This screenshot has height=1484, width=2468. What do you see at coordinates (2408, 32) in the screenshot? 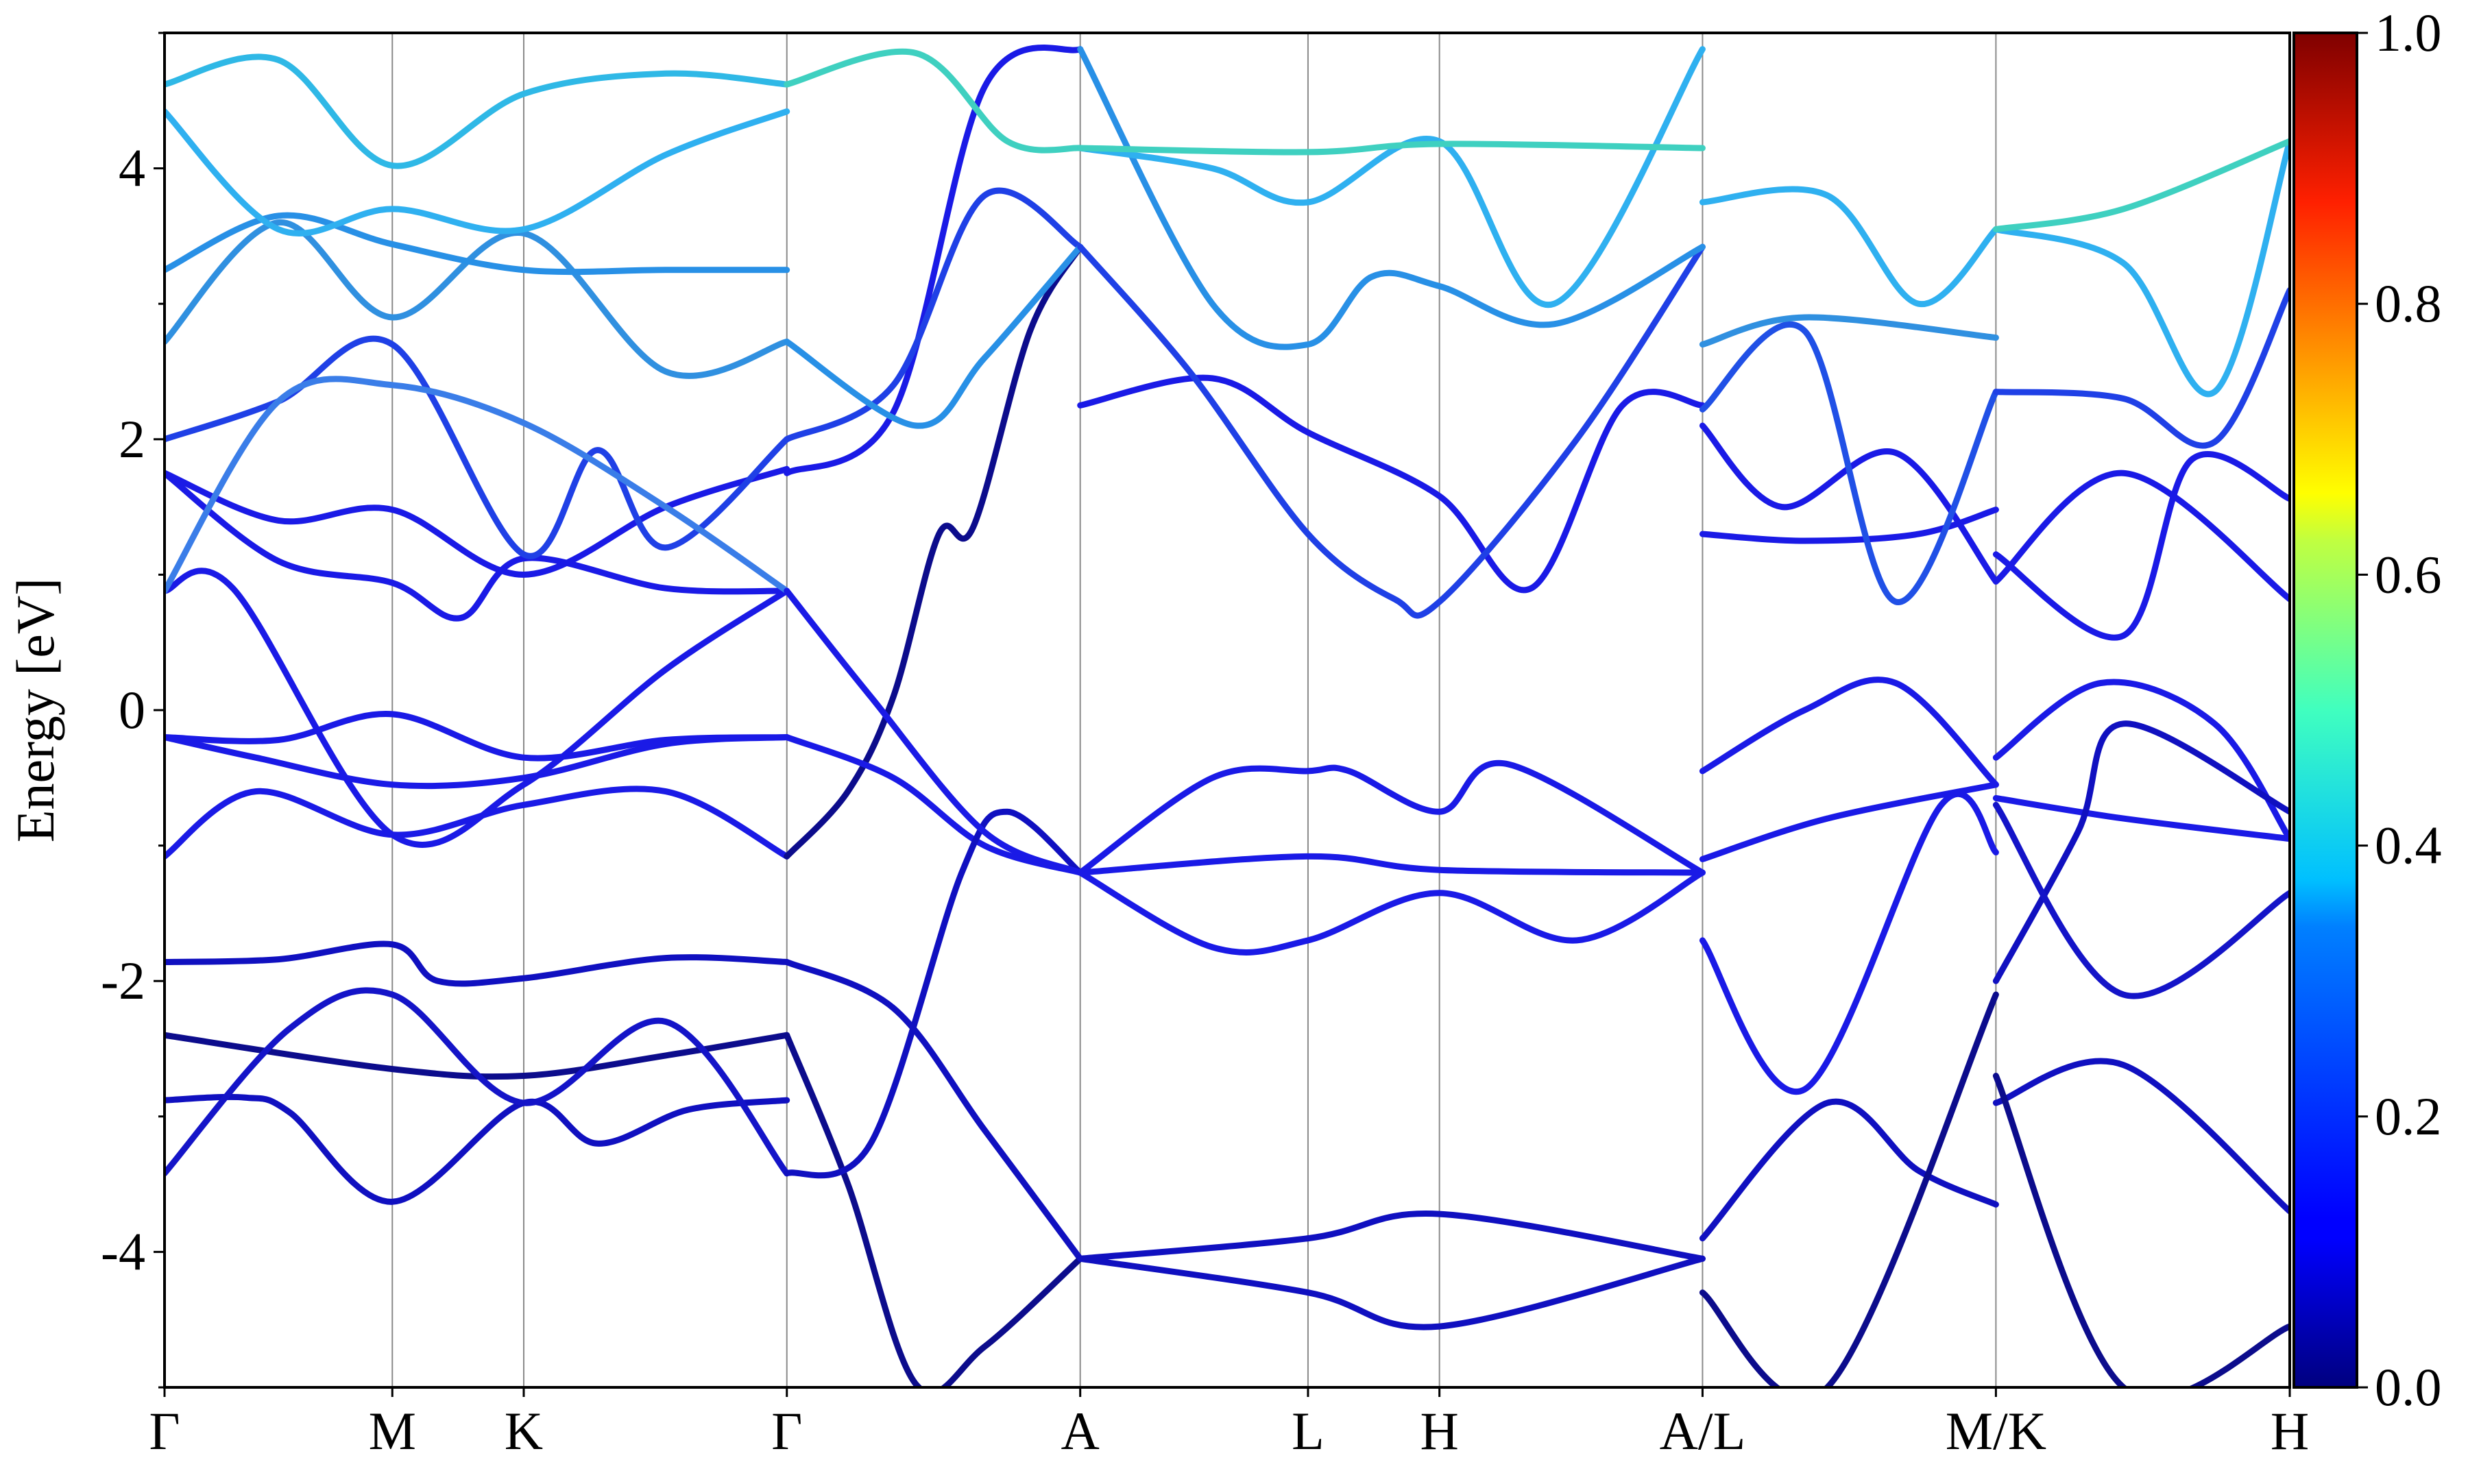
I see `colorbar-tick-label: 1.0` at bounding box center [2408, 32].